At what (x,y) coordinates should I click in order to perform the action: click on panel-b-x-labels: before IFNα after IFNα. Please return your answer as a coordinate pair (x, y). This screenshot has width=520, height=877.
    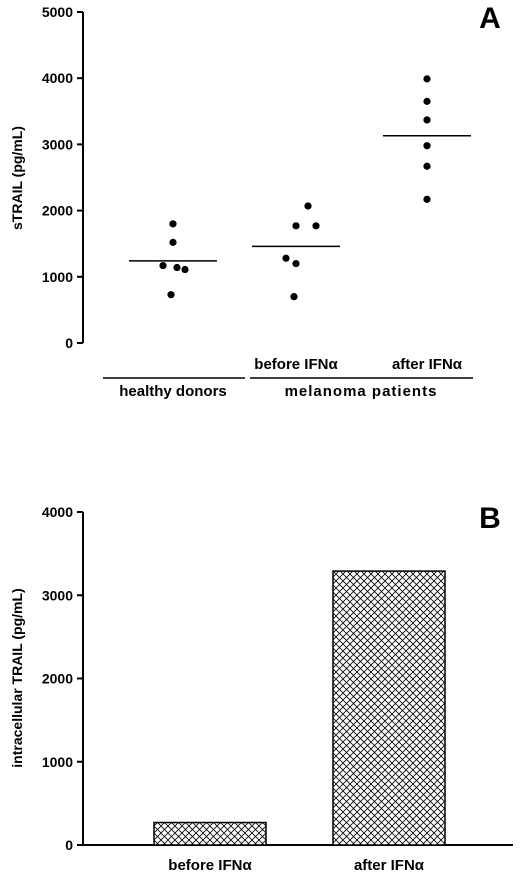
    Looking at the image, I should click on (296, 865).